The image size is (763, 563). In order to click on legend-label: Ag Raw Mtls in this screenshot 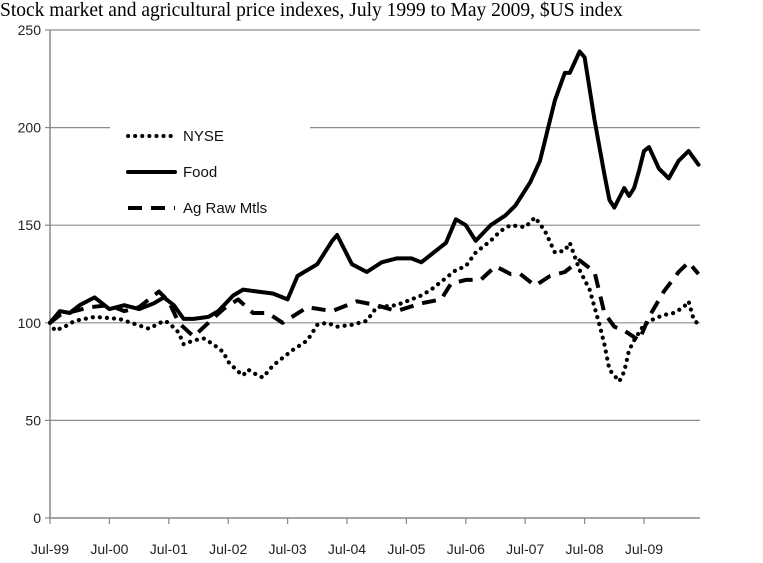, I will do `click(225, 208)`.